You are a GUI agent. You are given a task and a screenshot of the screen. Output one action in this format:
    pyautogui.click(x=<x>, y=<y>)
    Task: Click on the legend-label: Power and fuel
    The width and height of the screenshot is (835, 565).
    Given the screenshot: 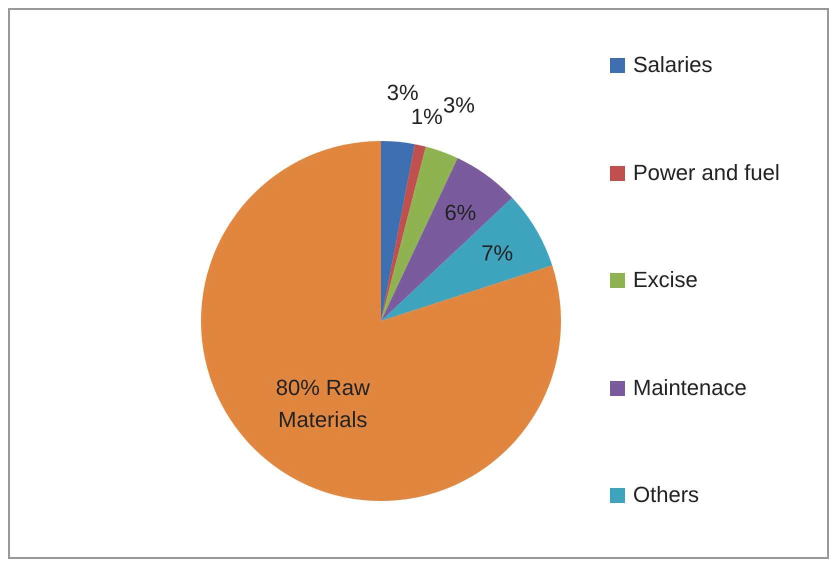 What is the action you would take?
    pyautogui.click(x=707, y=172)
    